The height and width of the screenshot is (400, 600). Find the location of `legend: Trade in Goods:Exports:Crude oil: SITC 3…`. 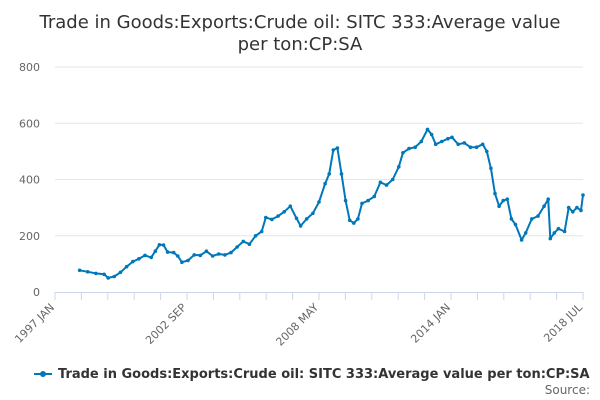

legend: Trade in Goods:Exports:Crude oil: SITC 3… is located at coordinates (312, 374).